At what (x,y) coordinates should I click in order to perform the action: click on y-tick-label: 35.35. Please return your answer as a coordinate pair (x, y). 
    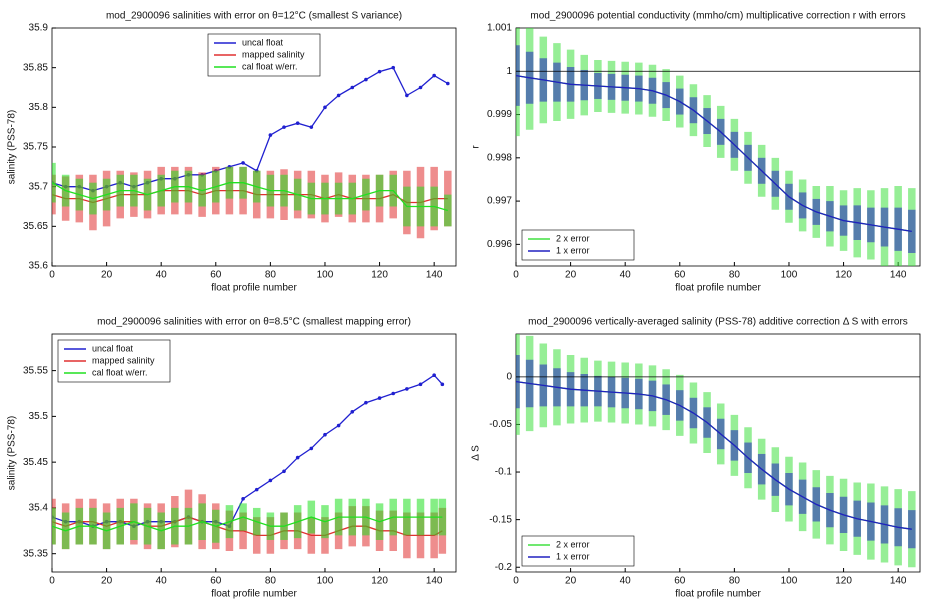
    Looking at the image, I should click on (35, 553).